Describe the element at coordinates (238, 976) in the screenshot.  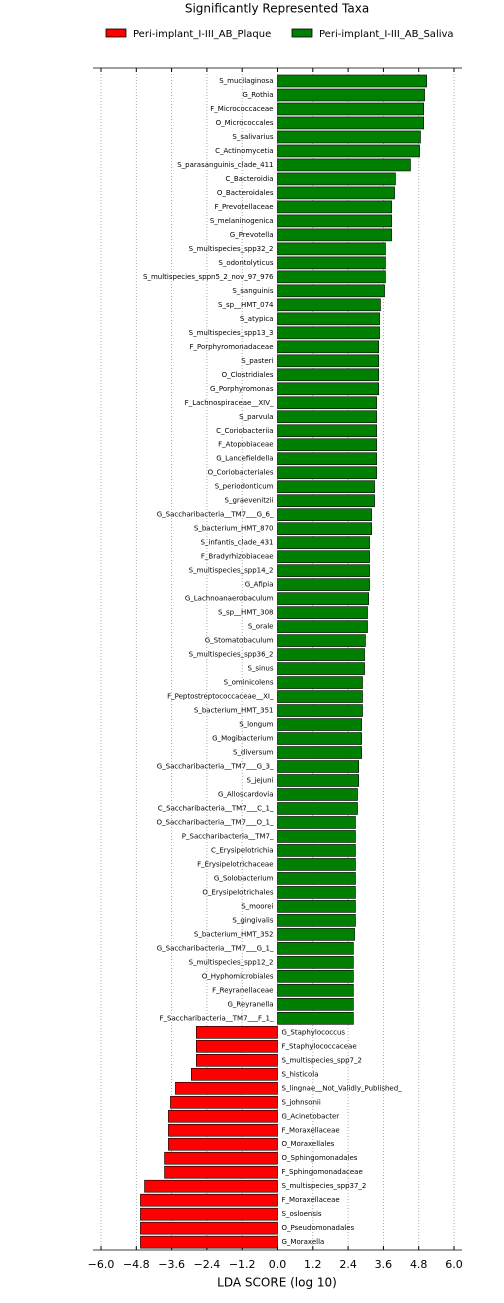
I see `category-label: O_Hyphomicrobiales` at that location.